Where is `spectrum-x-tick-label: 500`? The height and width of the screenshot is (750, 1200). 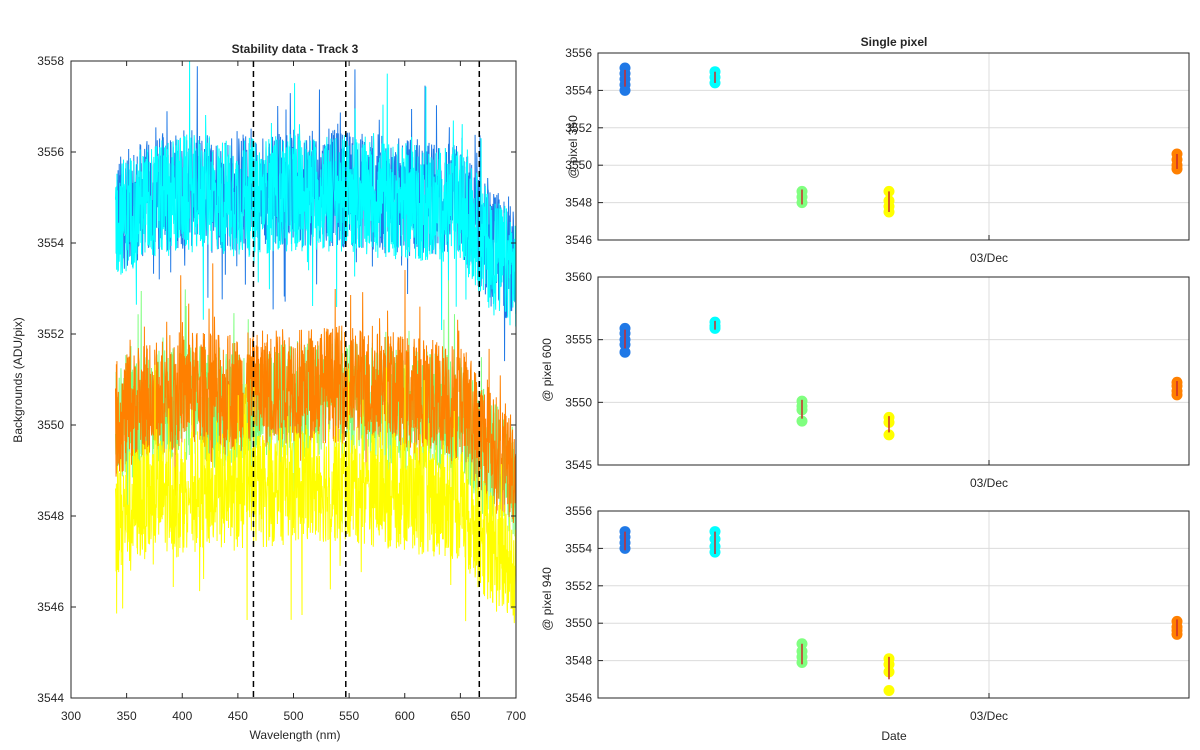
spectrum-x-tick-label: 500 is located at coordinates (293, 716).